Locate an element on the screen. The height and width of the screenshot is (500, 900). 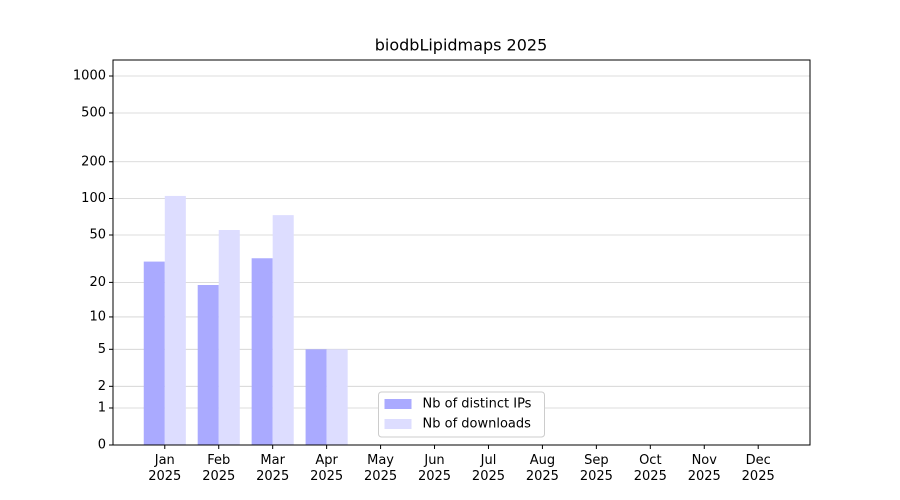
y-tick-label: 500 is located at coordinates (93, 112).